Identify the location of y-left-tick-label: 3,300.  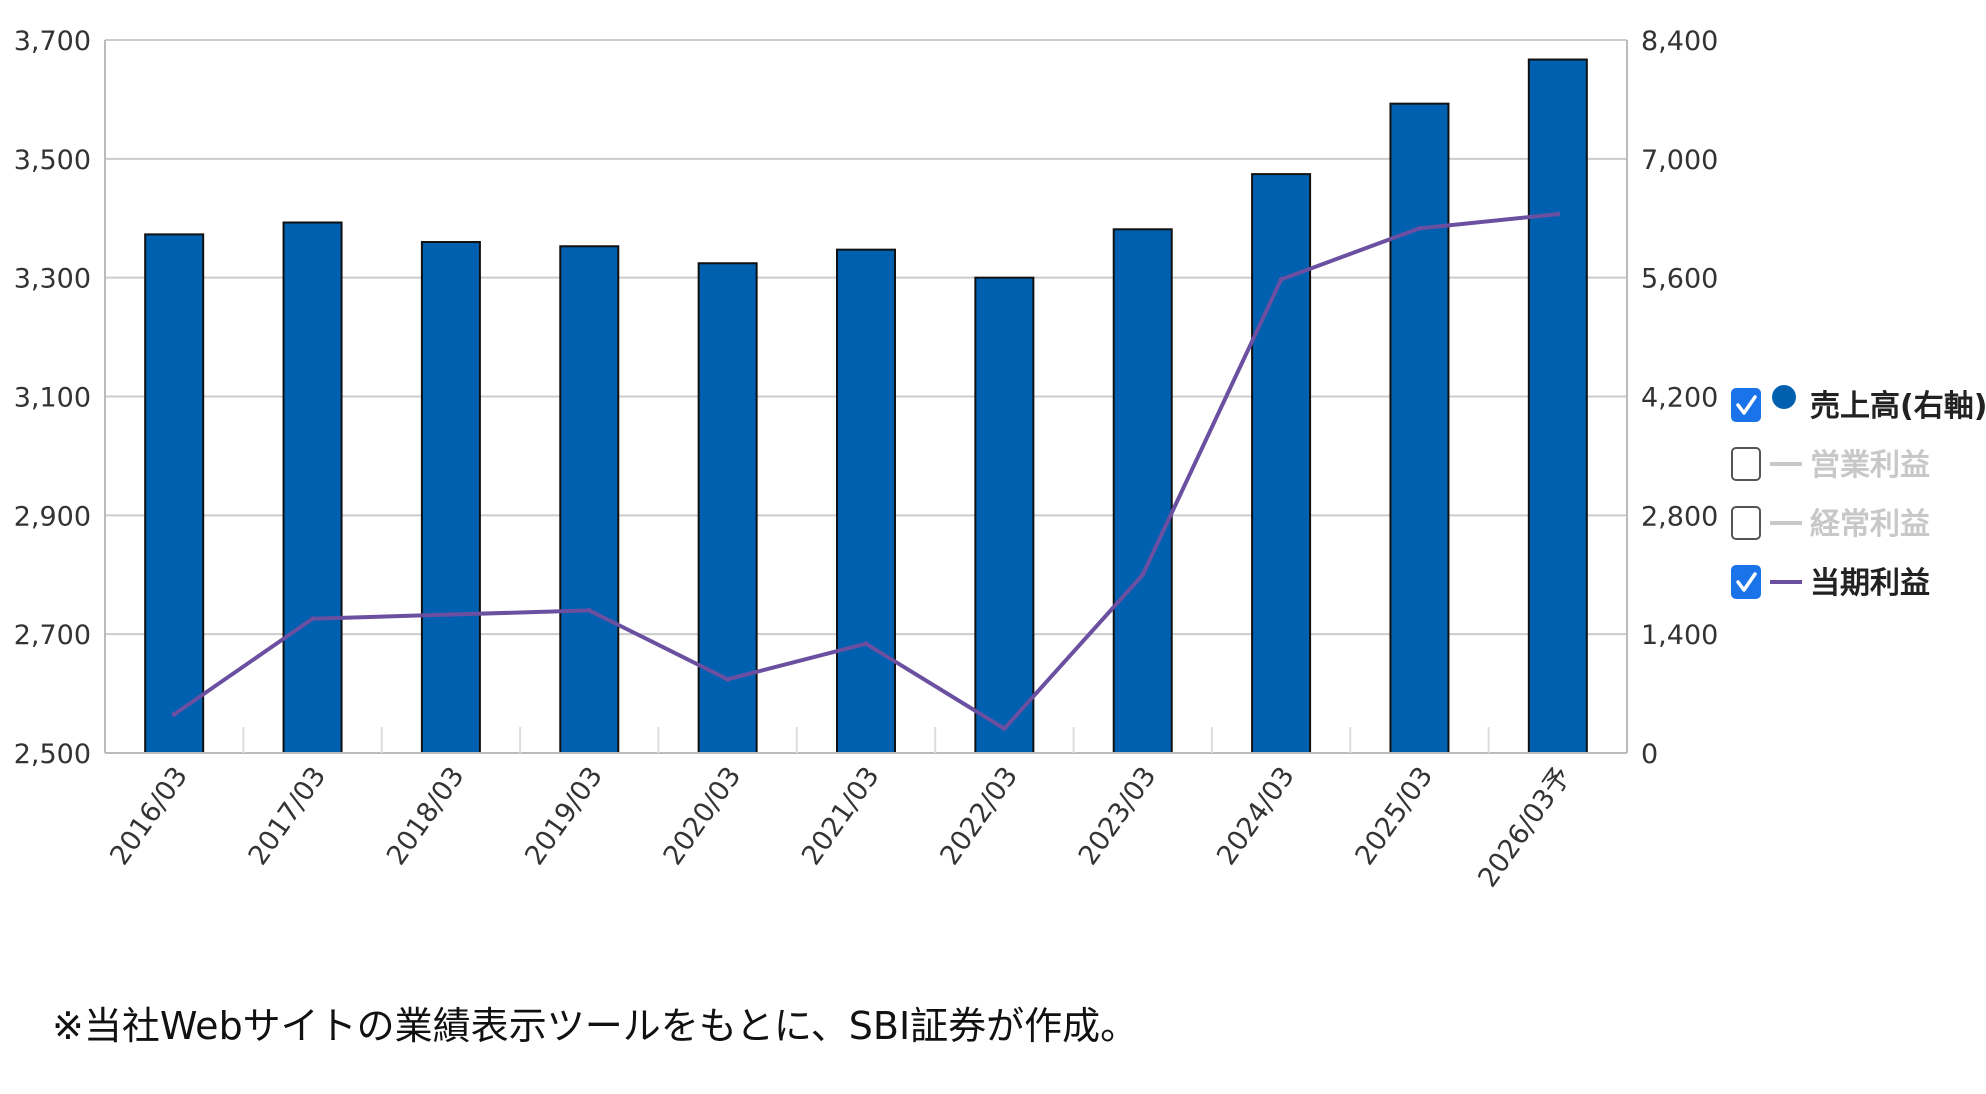
(52, 279).